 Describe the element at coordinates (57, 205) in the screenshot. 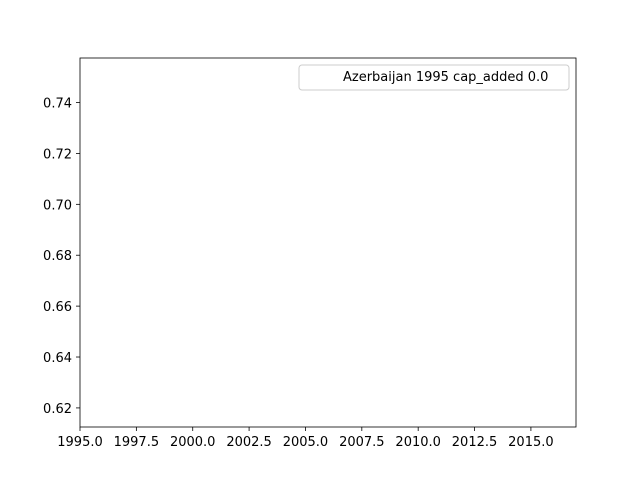

I see `y-tick-label: 0.70` at that location.